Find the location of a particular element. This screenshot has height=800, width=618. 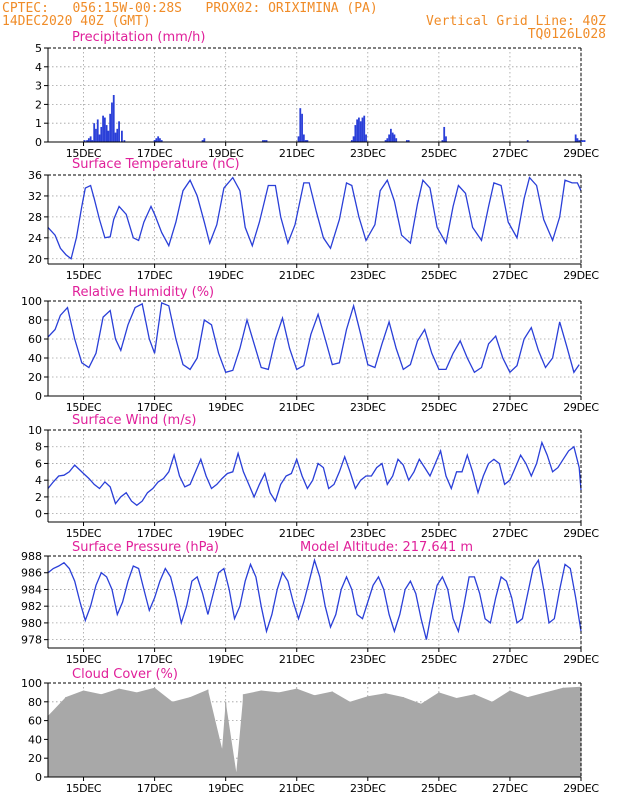

y-tick-label: 4 is located at coordinates (38, 480).